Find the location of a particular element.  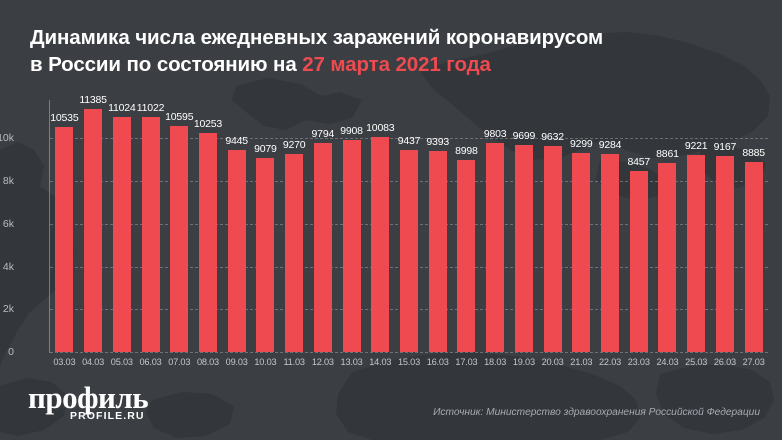

bar-slot: 9437 is located at coordinates (409, 226).